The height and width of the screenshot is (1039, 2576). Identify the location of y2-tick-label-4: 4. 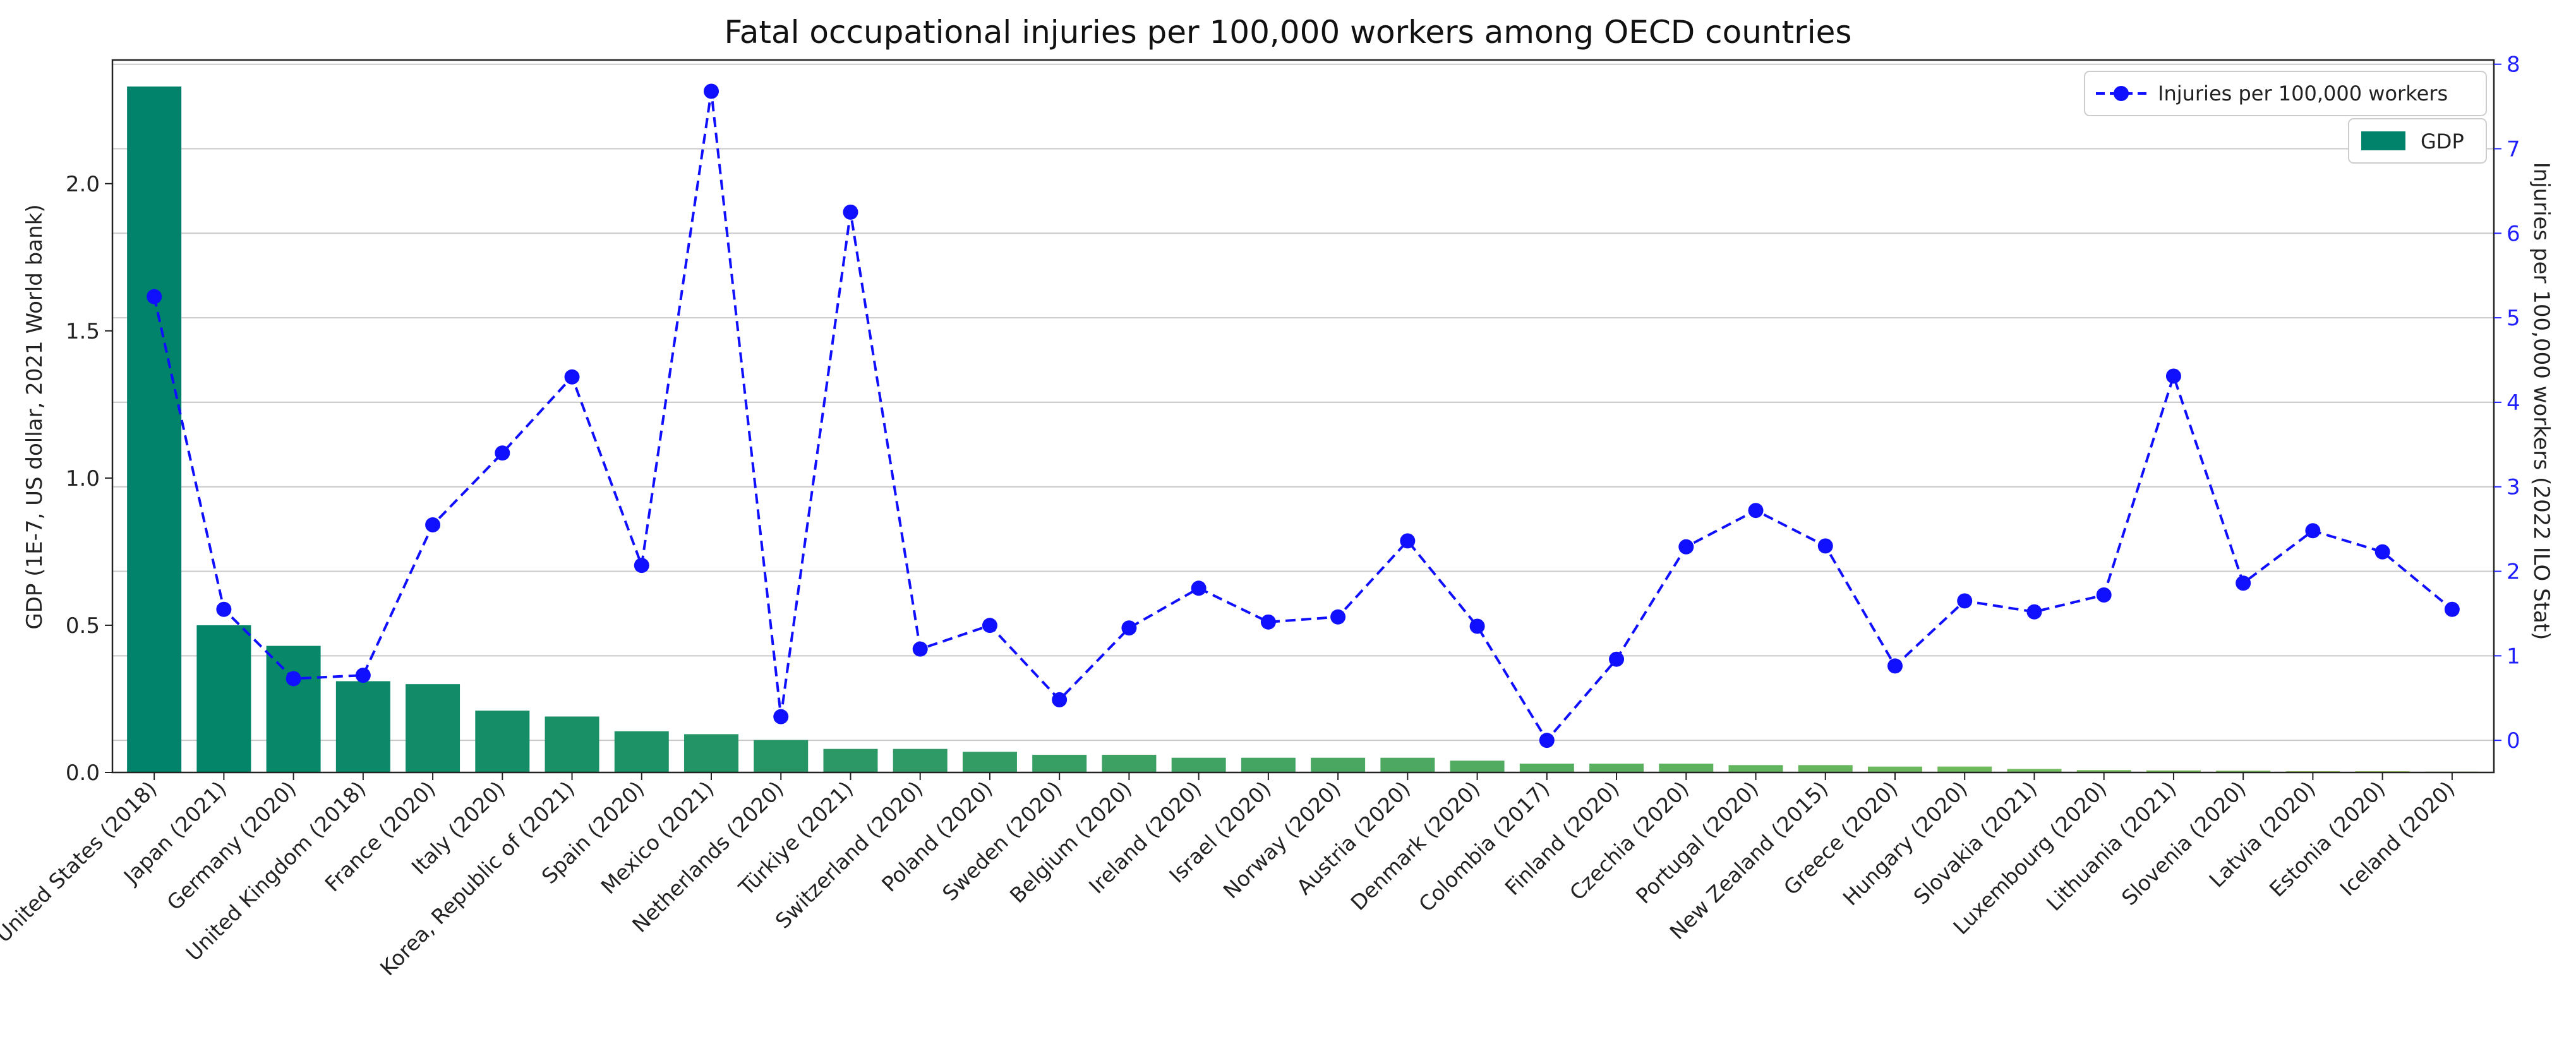
(2513, 403).